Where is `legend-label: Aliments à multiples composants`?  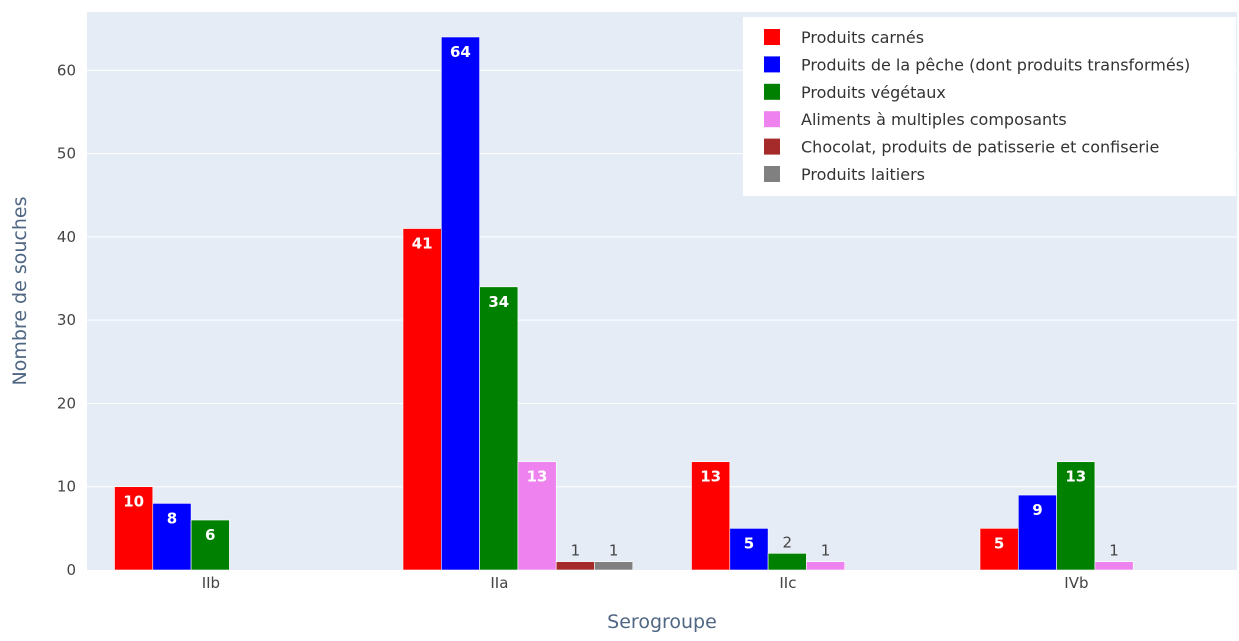
legend-label: Aliments à multiples composants is located at coordinates (934, 119).